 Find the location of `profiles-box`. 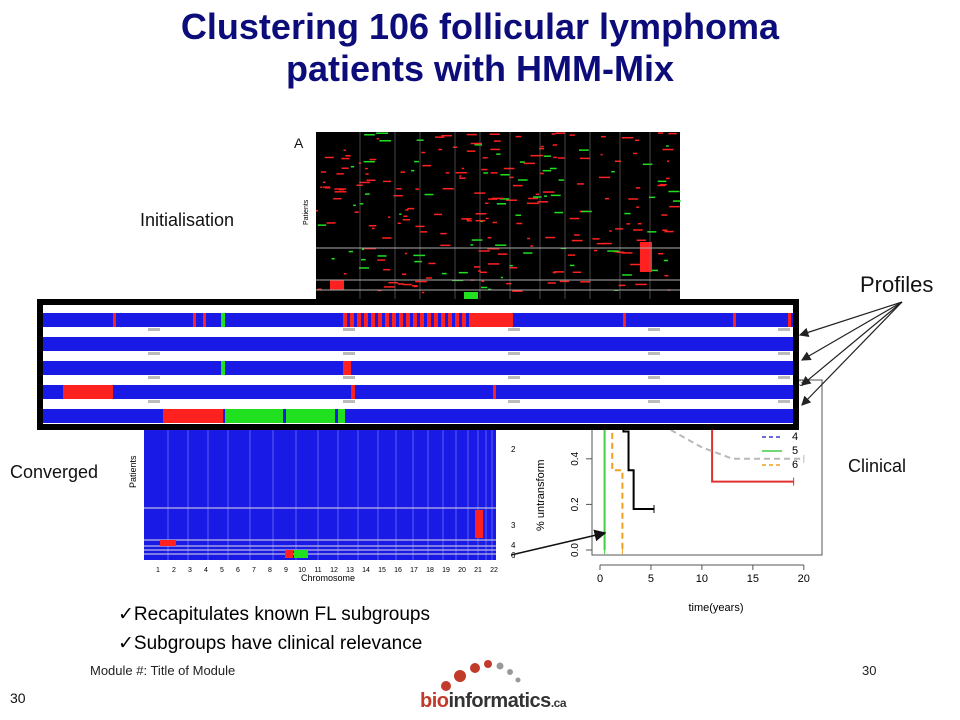

profiles-box is located at coordinates (418, 364).